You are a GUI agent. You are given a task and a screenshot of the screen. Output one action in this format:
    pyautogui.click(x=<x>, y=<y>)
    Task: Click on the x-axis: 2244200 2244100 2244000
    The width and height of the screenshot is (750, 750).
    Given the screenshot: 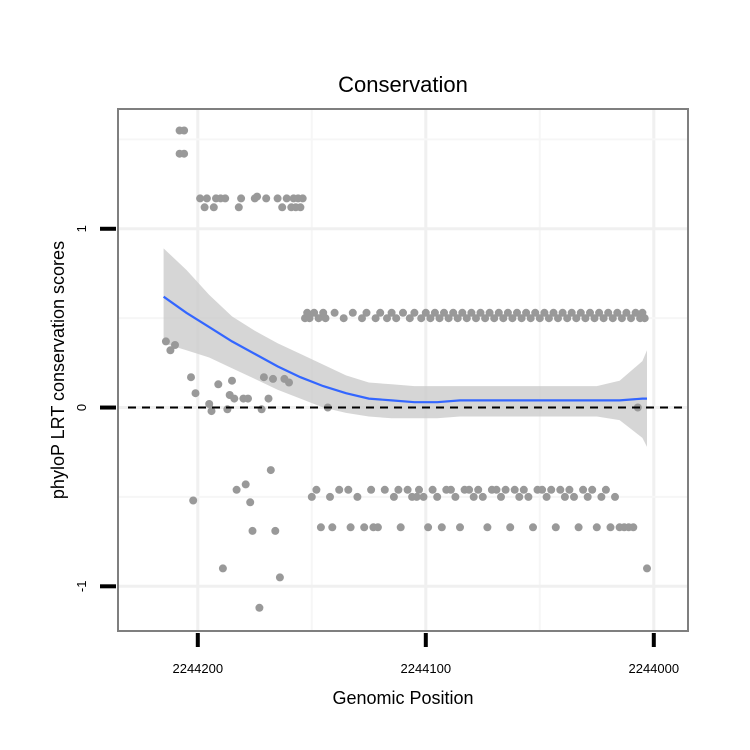 What is the action you would take?
    pyautogui.click(x=425, y=654)
    